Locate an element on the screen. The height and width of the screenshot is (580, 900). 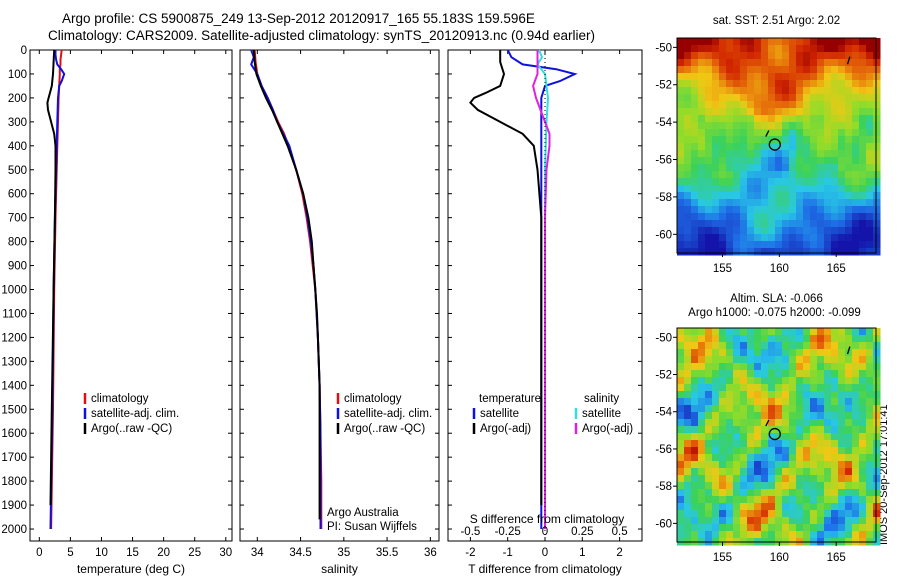
map-y-tick-label: -50 is located at coordinates (663, 48).